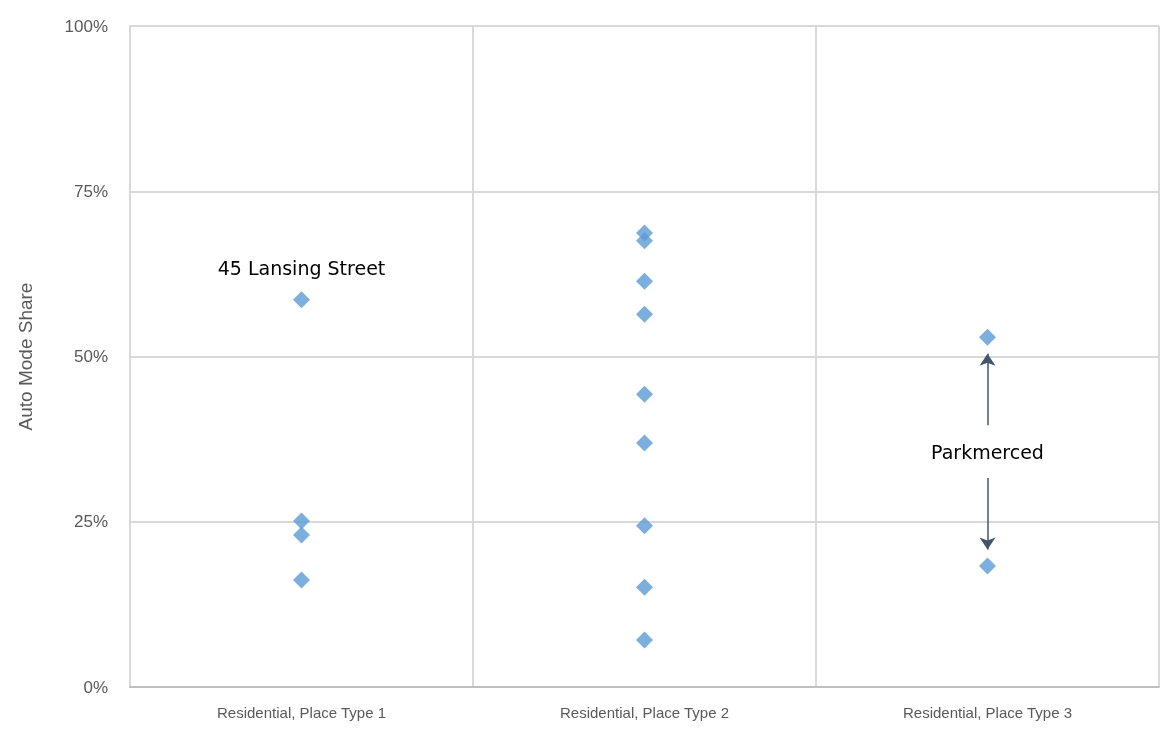 Image resolution: width=1169 pixels, height=745 pixels. I want to click on y-axis-title: Auto Mode Share, so click(25, 356).